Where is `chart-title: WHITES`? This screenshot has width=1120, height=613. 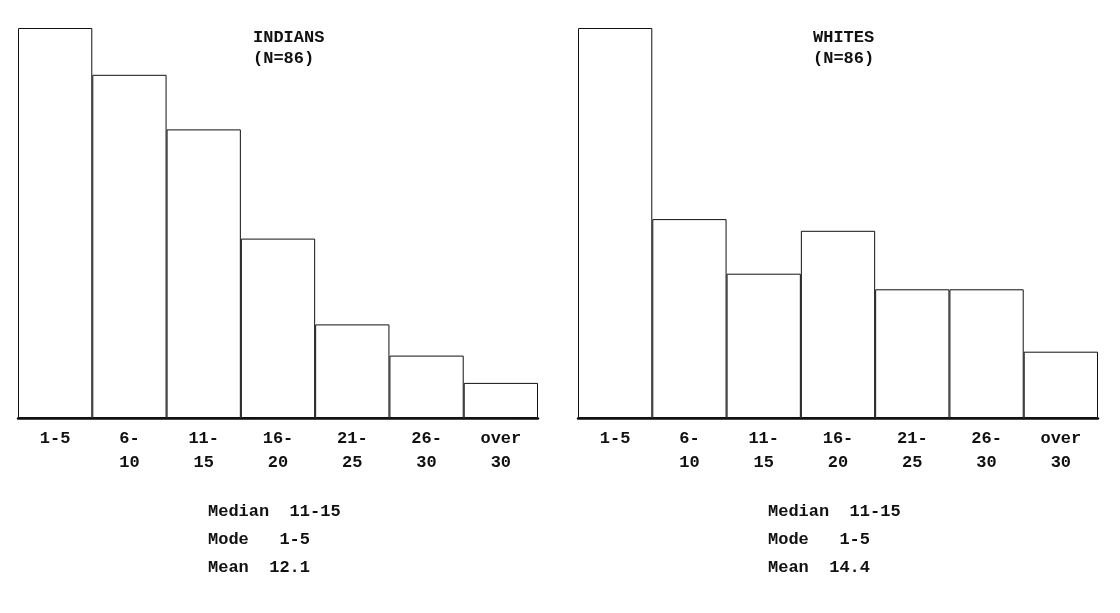 chart-title: WHITES is located at coordinates (844, 37).